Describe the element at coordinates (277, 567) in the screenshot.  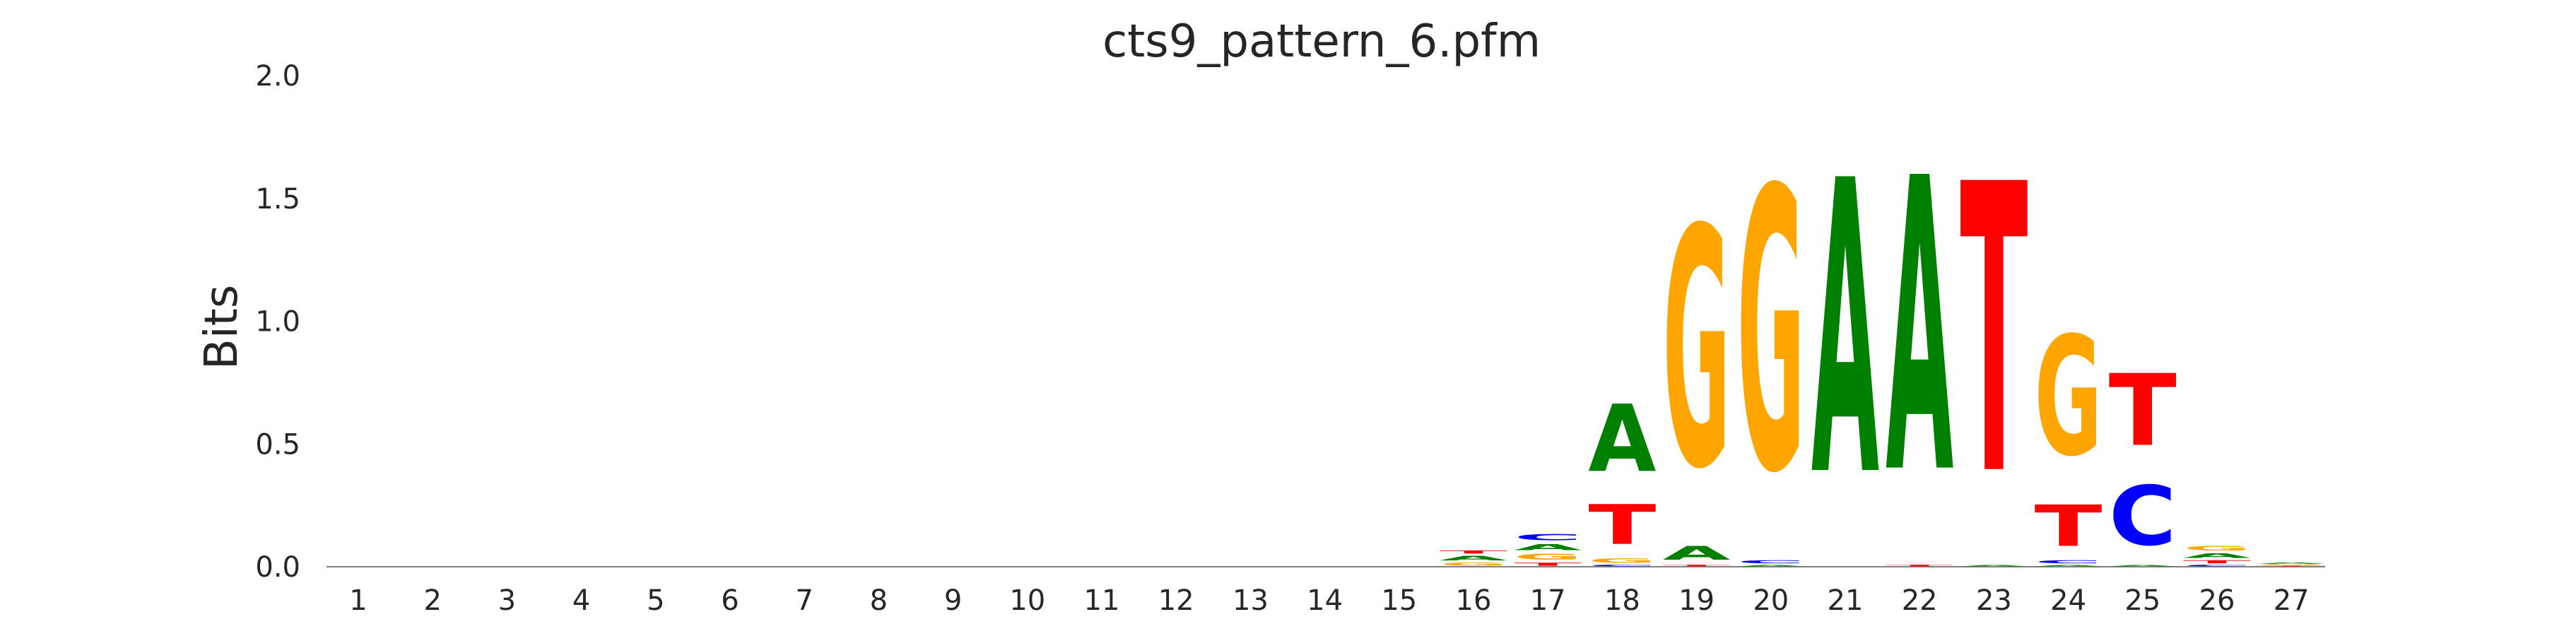
I see `y-tick-label: 0.0` at that location.